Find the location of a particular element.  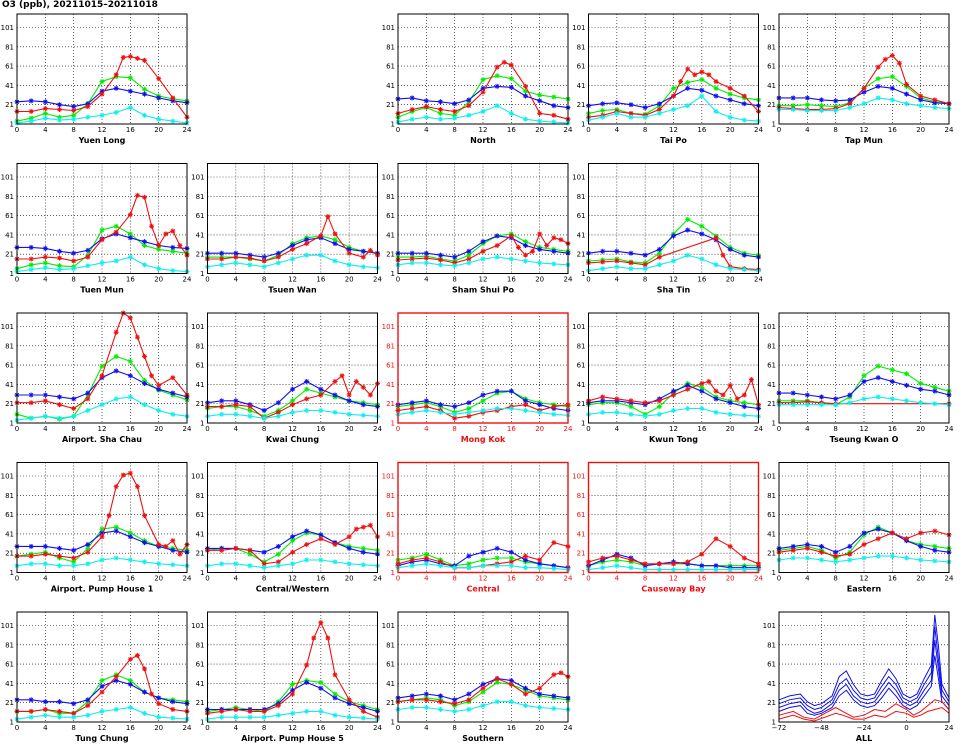

station-label: Eastern is located at coordinates (864, 589).